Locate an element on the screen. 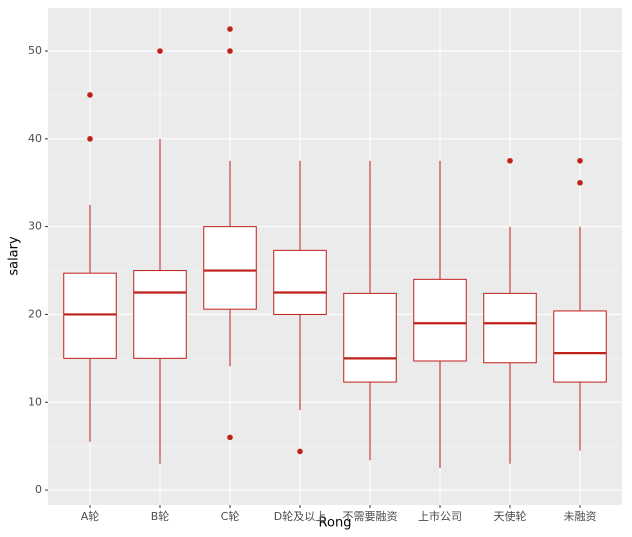  x-tick-label: B轮 is located at coordinates (160, 516).